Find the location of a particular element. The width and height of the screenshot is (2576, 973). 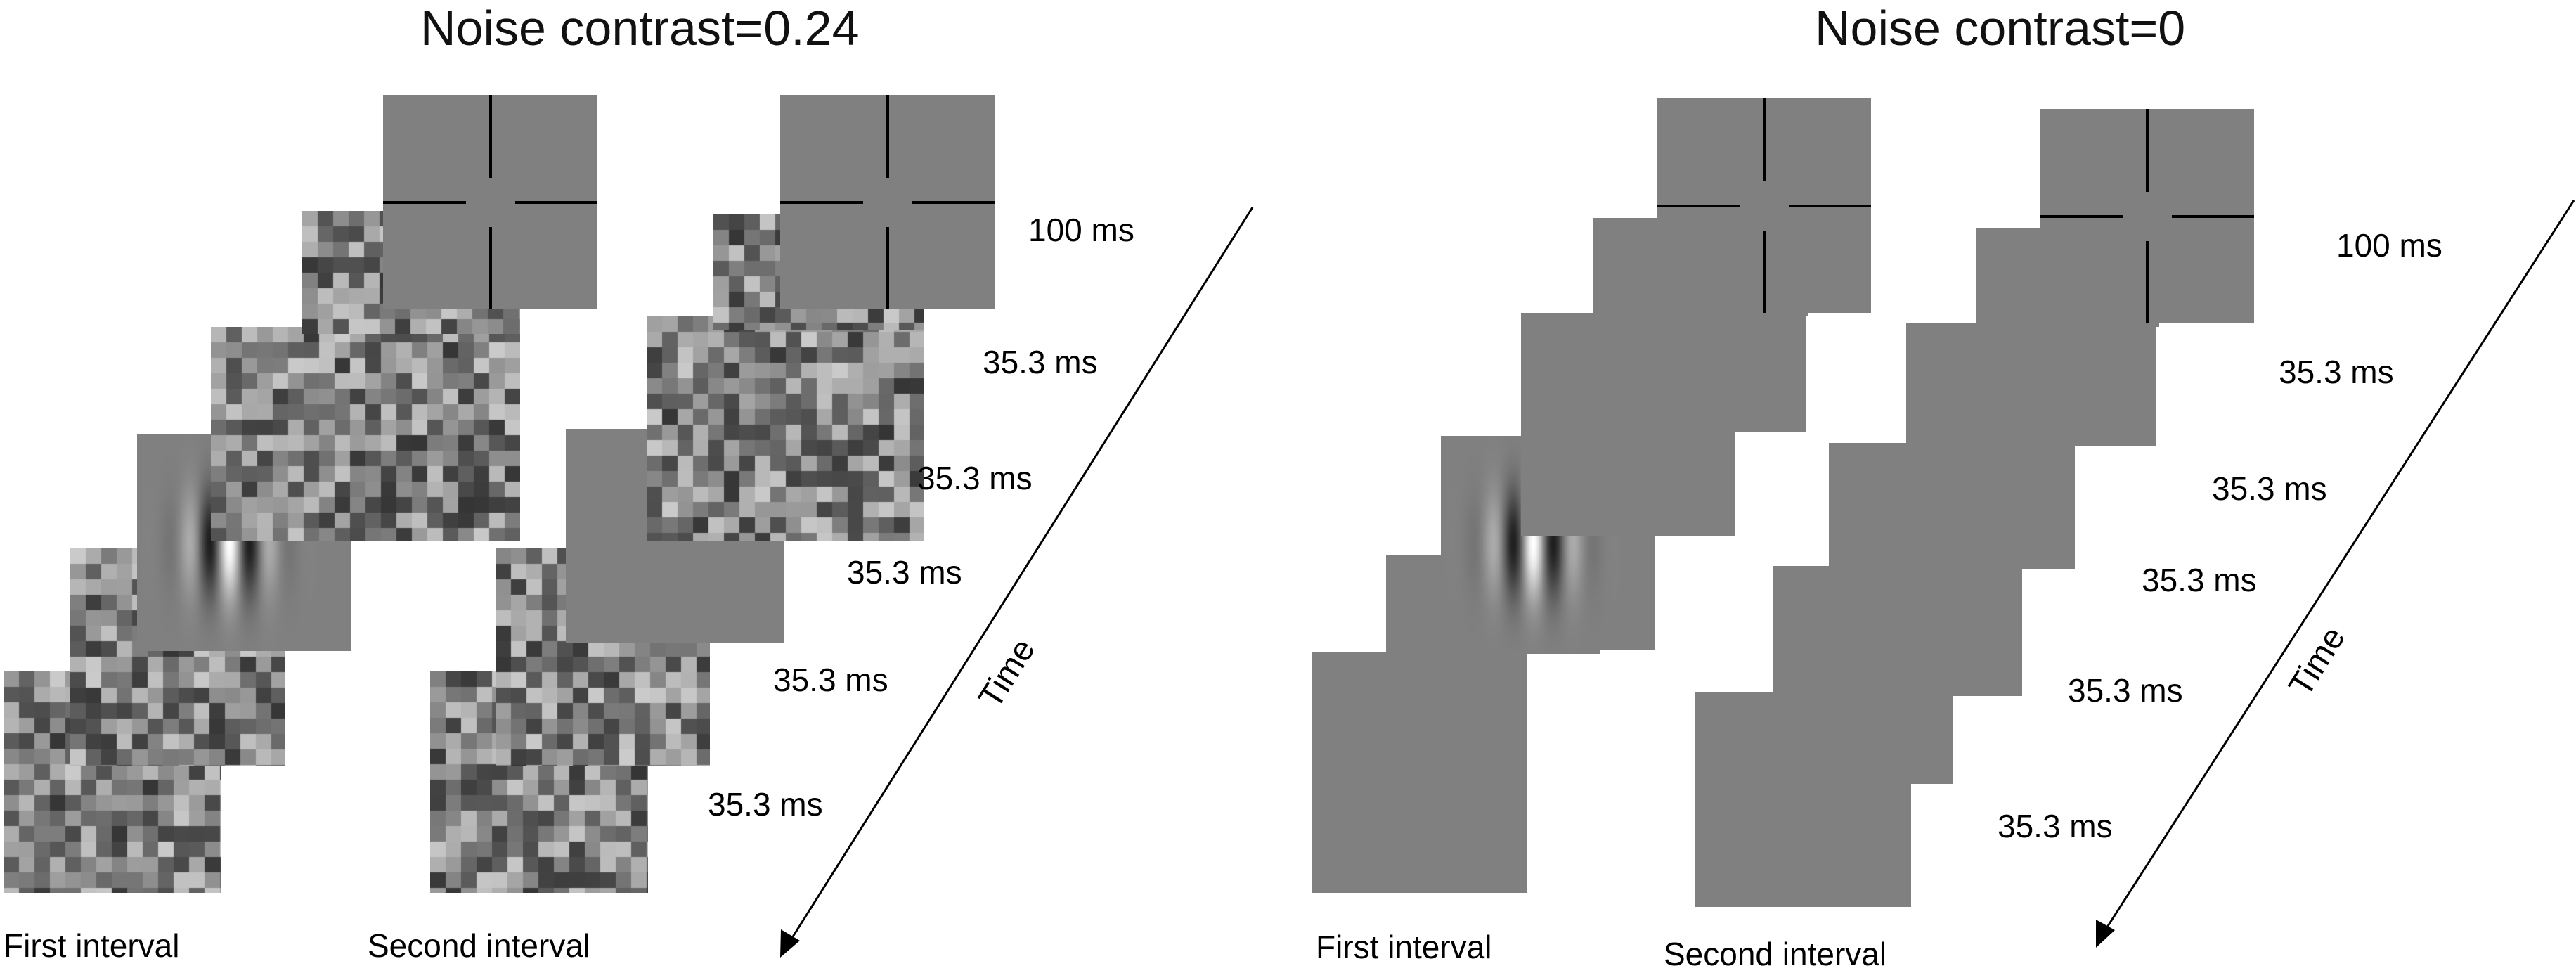

panel-title: Noise contrast=0 is located at coordinates (2000, 28).